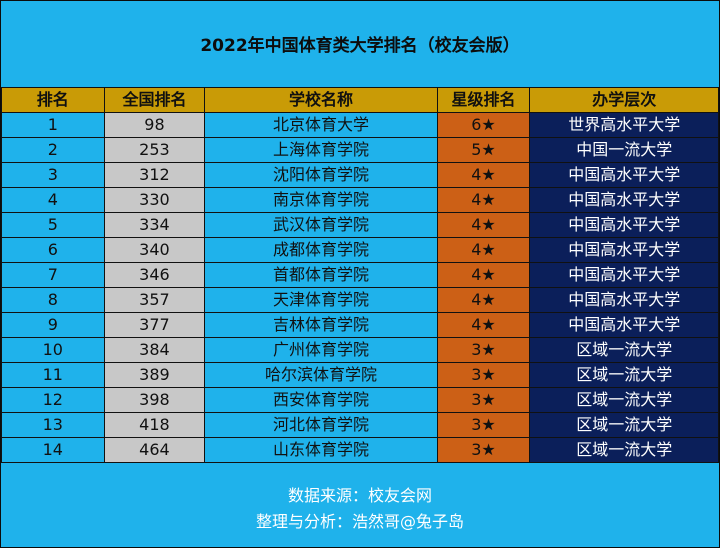 Image resolution: width=720 pixels, height=548 pixels. Describe the element at coordinates (483, 150) in the screenshot. I see `star-rating-cell: 5★` at that location.